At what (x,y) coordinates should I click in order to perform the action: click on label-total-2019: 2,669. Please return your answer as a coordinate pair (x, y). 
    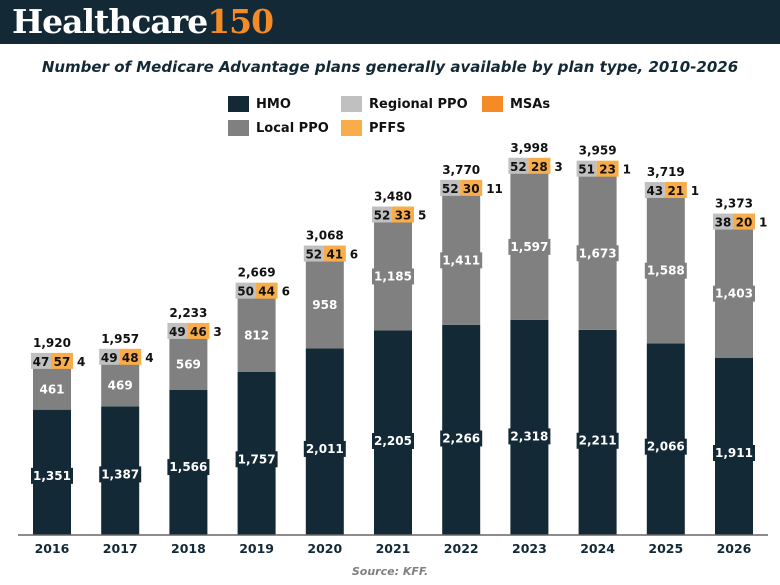
    Looking at the image, I should click on (257, 273).